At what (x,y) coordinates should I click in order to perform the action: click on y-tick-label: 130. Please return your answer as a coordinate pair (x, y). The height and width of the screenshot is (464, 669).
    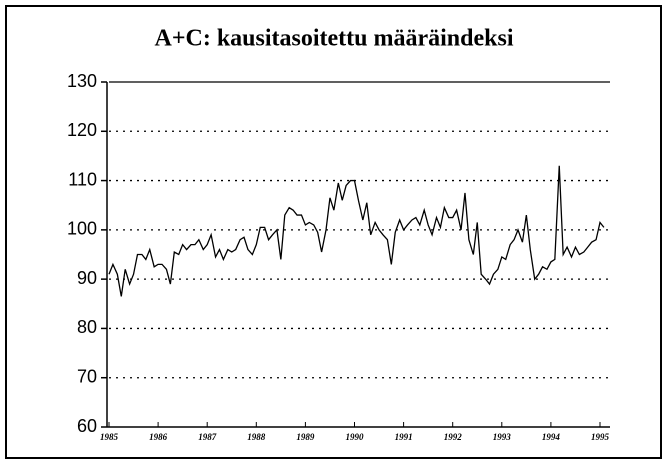
    Looking at the image, I should click on (82, 81).